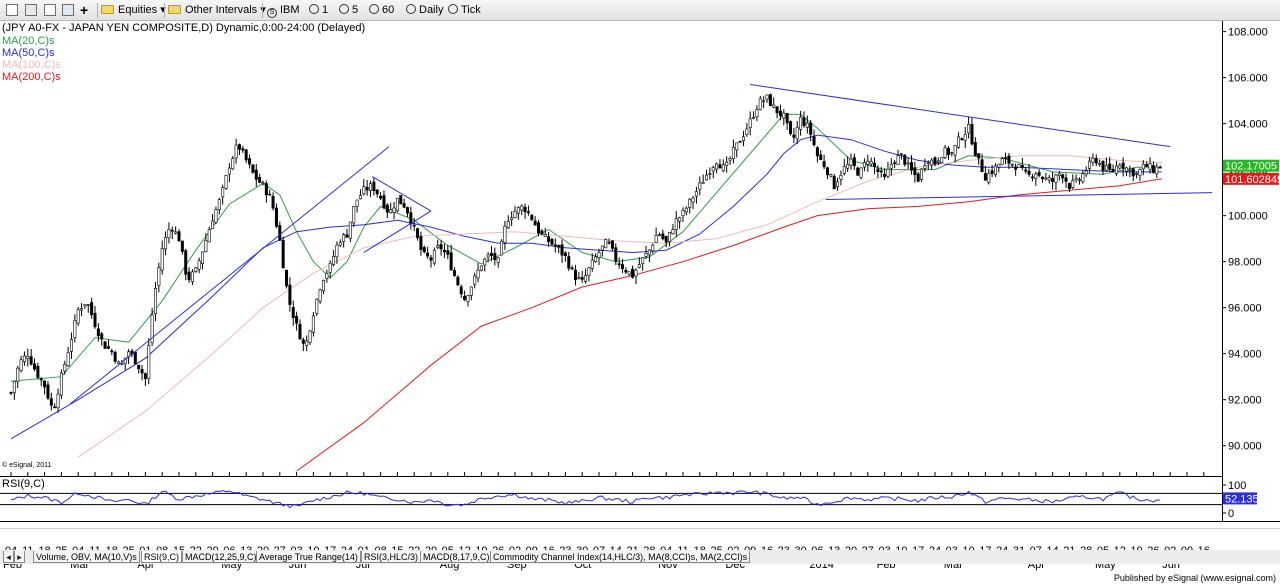 The width and height of the screenshot is (1280, 584). Describe the element at coordinates (217, 10) in the screenshot. I see `other-intervals-button: Other Intervals ▾` at that location.